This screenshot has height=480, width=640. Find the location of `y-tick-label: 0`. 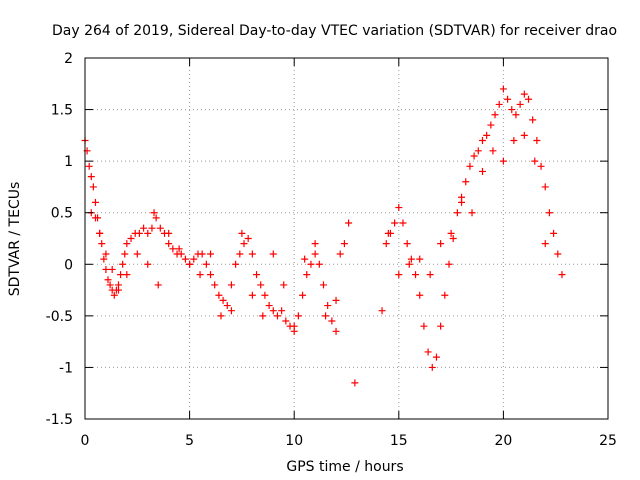

y-tick-label: 0 is located at coordinates (68, 265).